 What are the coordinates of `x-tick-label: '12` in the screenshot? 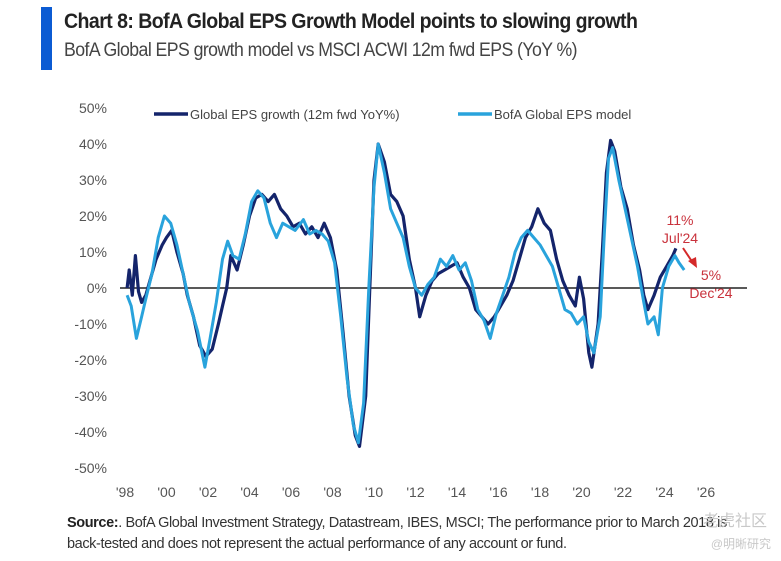 It's located at (415, 492).